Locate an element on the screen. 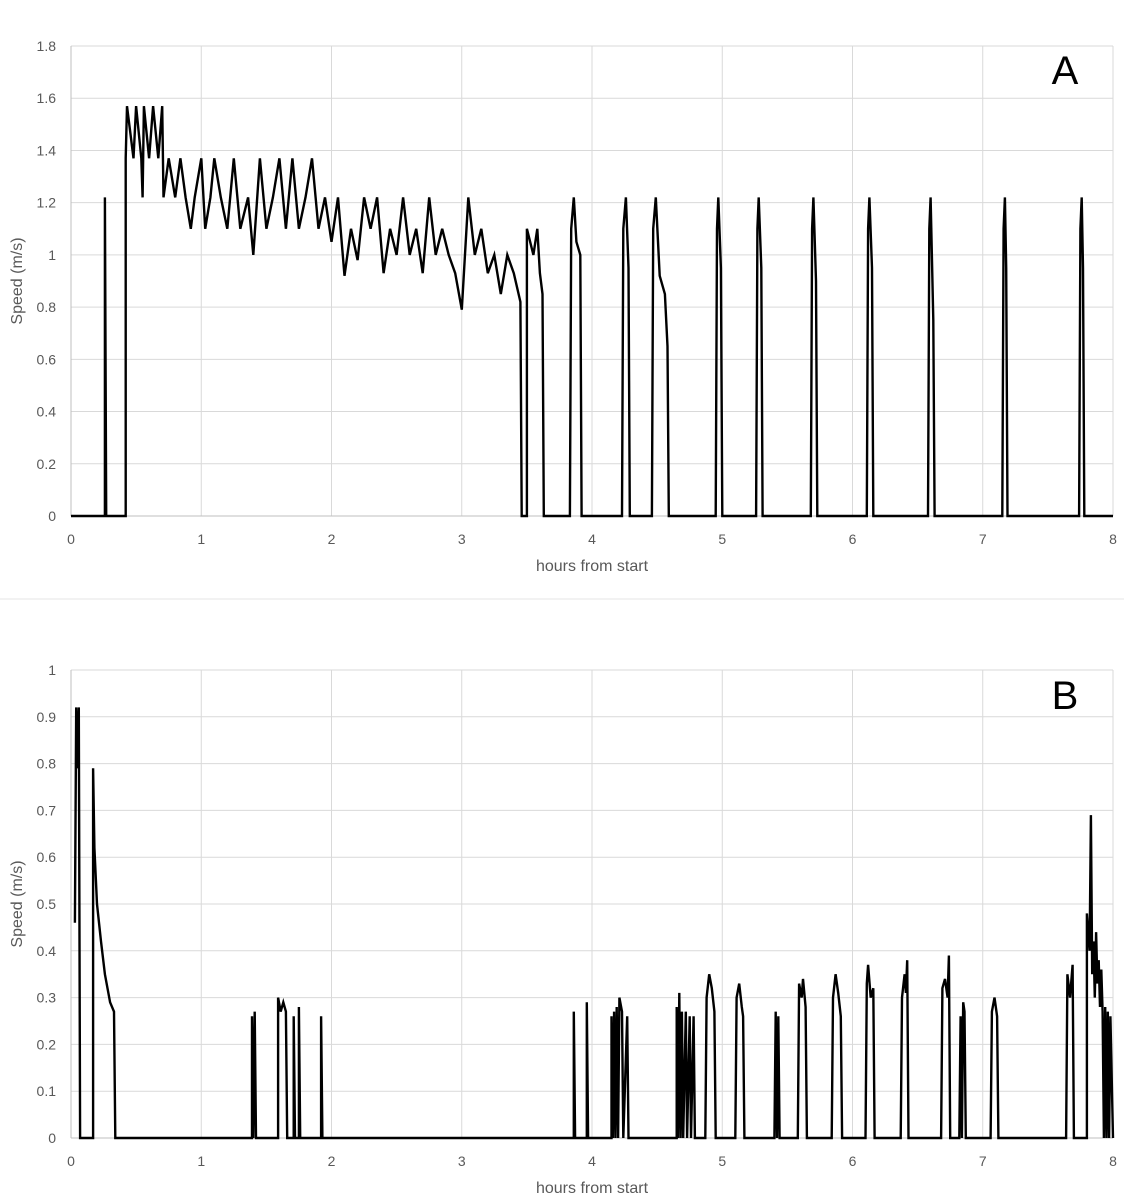  chart-b-y-tick-label: 0.1 is located at coordinates (47, 1091).